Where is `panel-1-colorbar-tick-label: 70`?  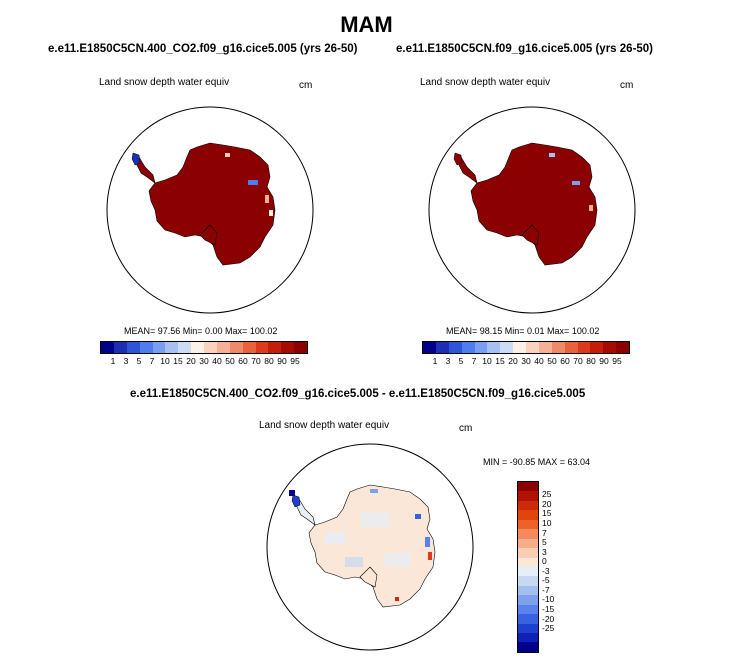 panel-1-colorbar-tick-label: 70 is located at coordinates (256, 361).